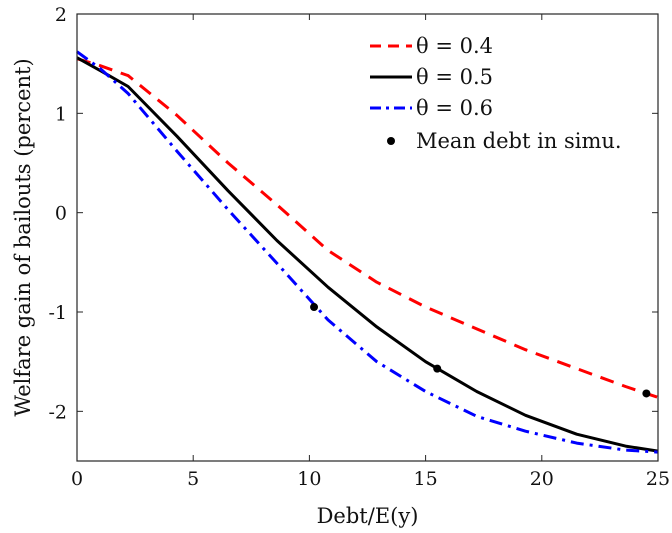  I want to click on x-tick-label: 15, so click(426, 479).